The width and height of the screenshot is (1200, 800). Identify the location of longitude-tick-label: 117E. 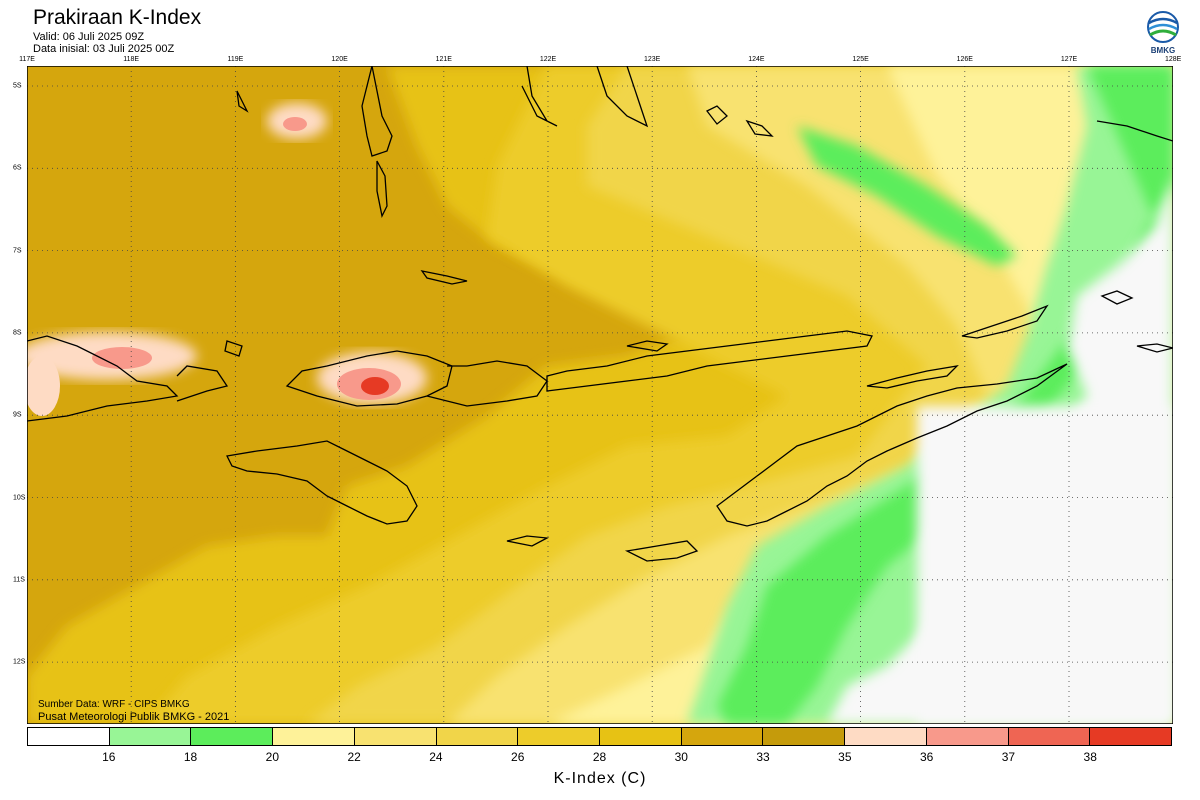
(27, 59).